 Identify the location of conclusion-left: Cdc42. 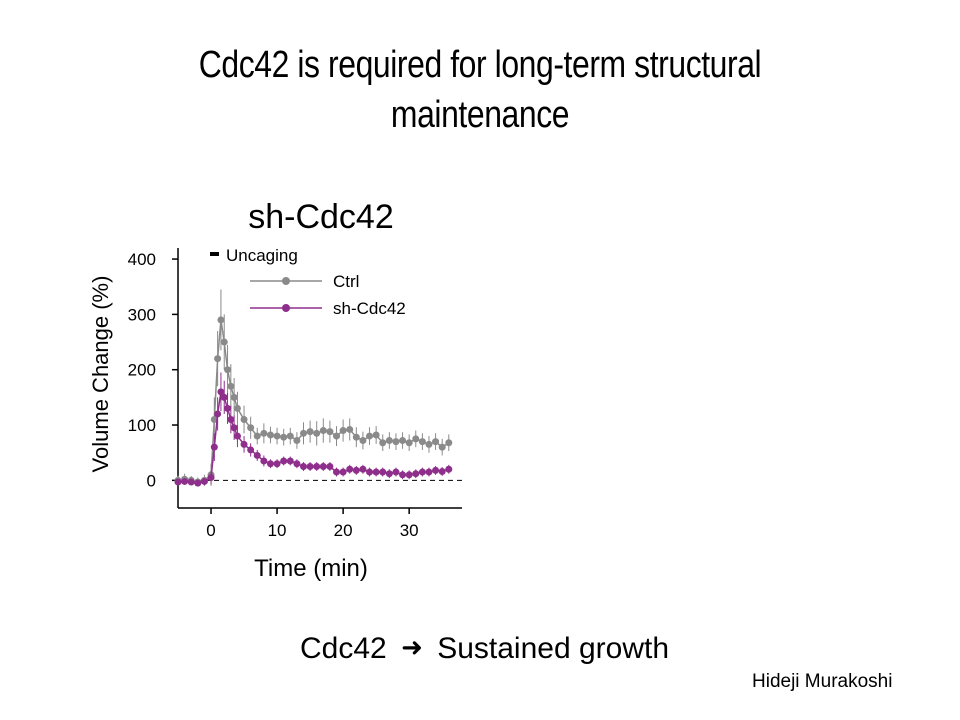
(343, 648).